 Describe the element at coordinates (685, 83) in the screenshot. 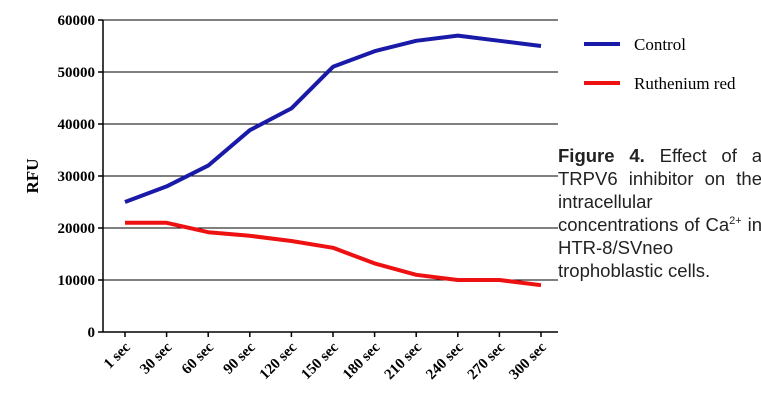

I see `legend-label-1: Ruthenium red` at that location.